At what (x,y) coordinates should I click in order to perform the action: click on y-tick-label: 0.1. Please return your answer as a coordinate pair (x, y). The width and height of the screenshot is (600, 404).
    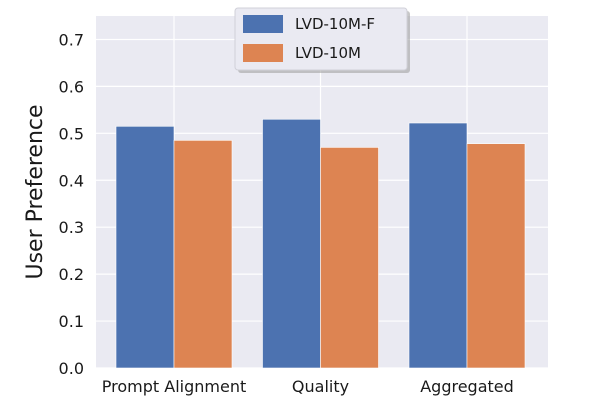
    Looking at the image, I should click on (71, 321).